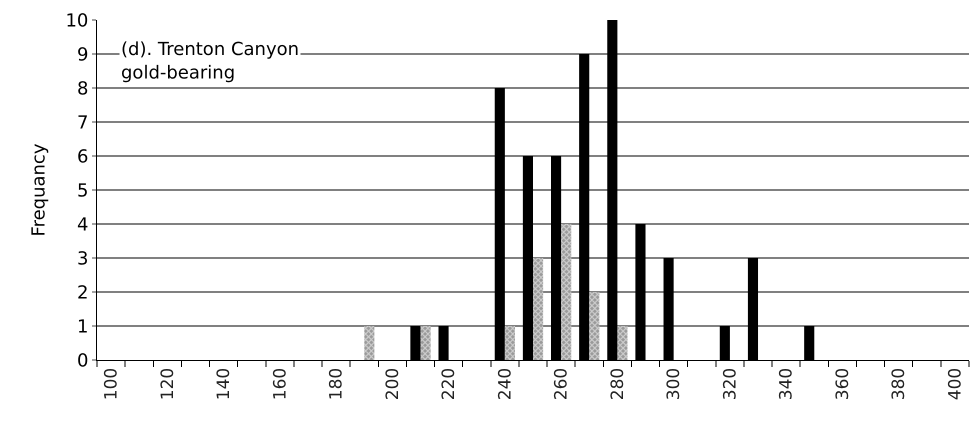 This screenshot has width=973, height=437. What do you see at coordinates (82, 89) in the screenshot?
I see `y-tick-label: 8` at bounding box center [82, 89].